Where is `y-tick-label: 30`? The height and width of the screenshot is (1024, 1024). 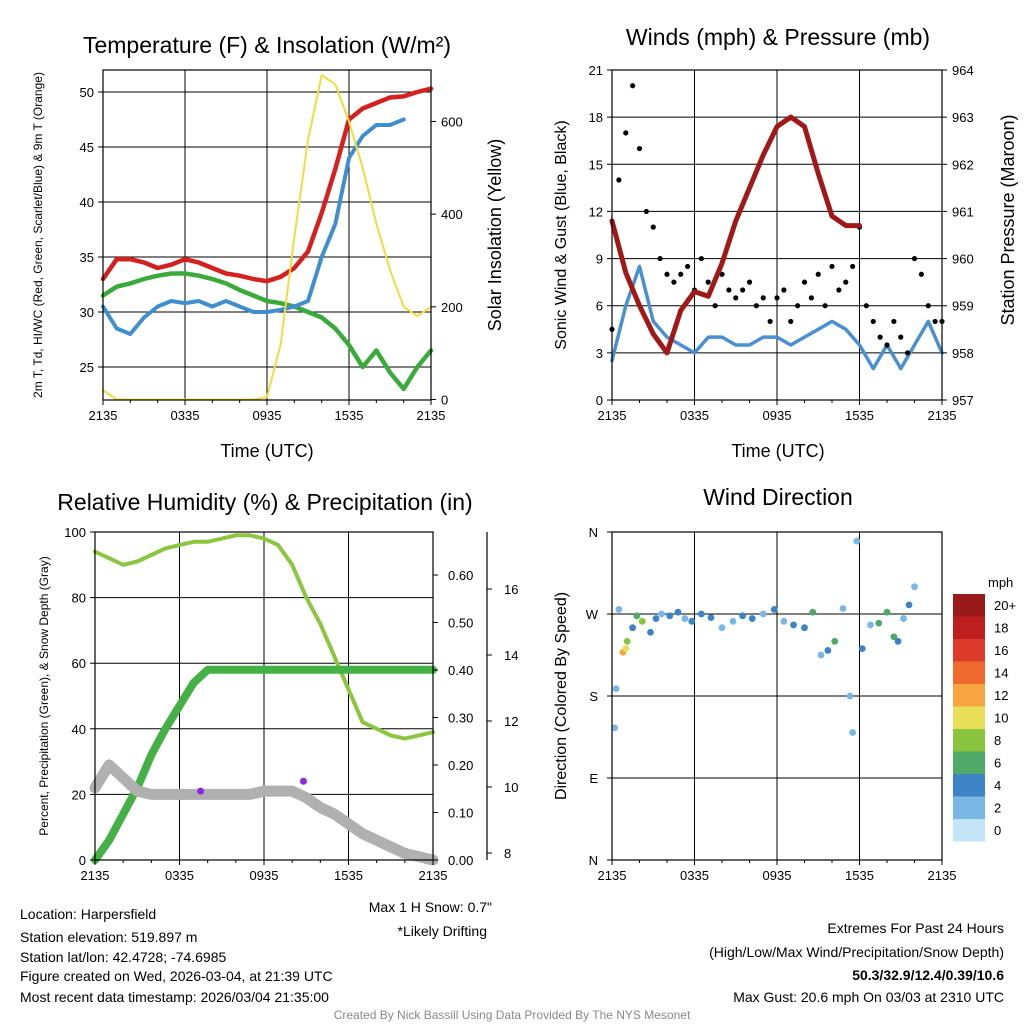 y-tick-label: 30 is located at coordinates (87, 312).